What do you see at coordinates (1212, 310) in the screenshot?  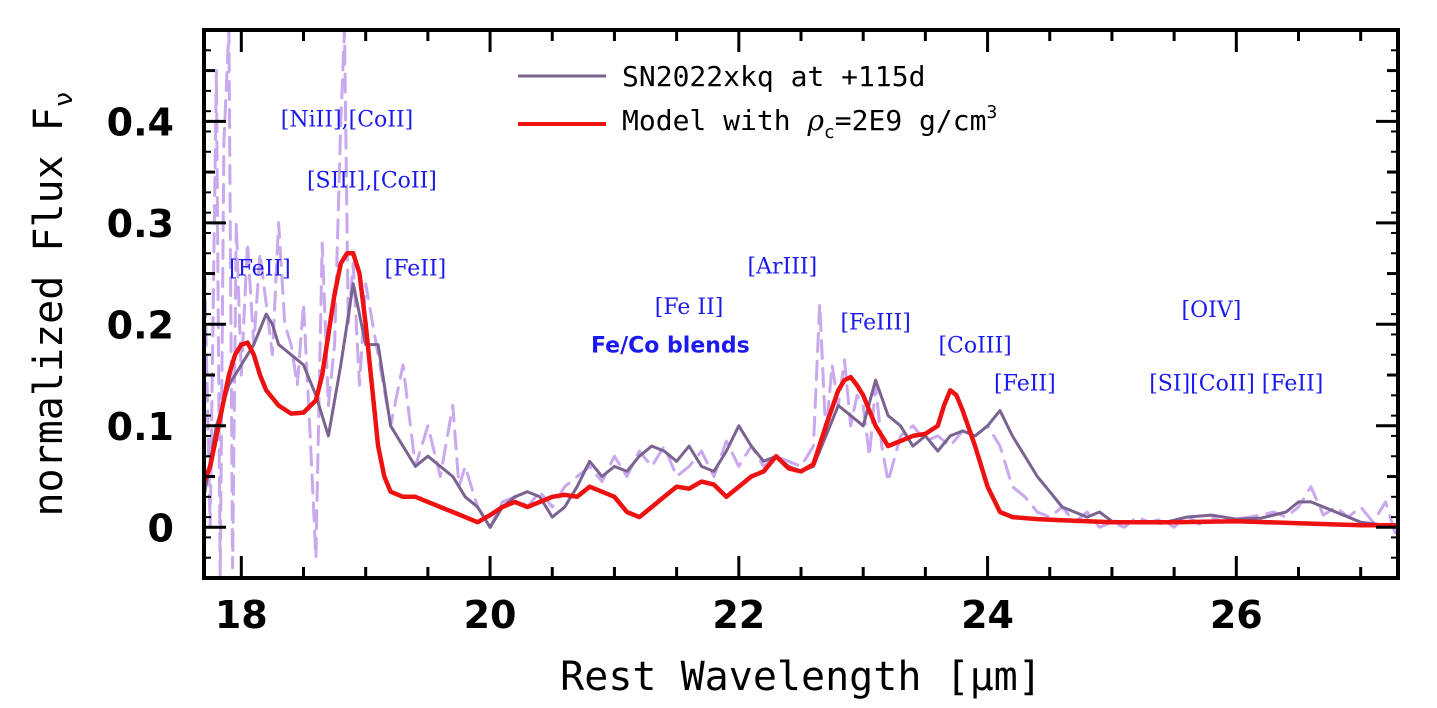 I see `line-annotation: [OIV]` at bounding box center [1212, 310].